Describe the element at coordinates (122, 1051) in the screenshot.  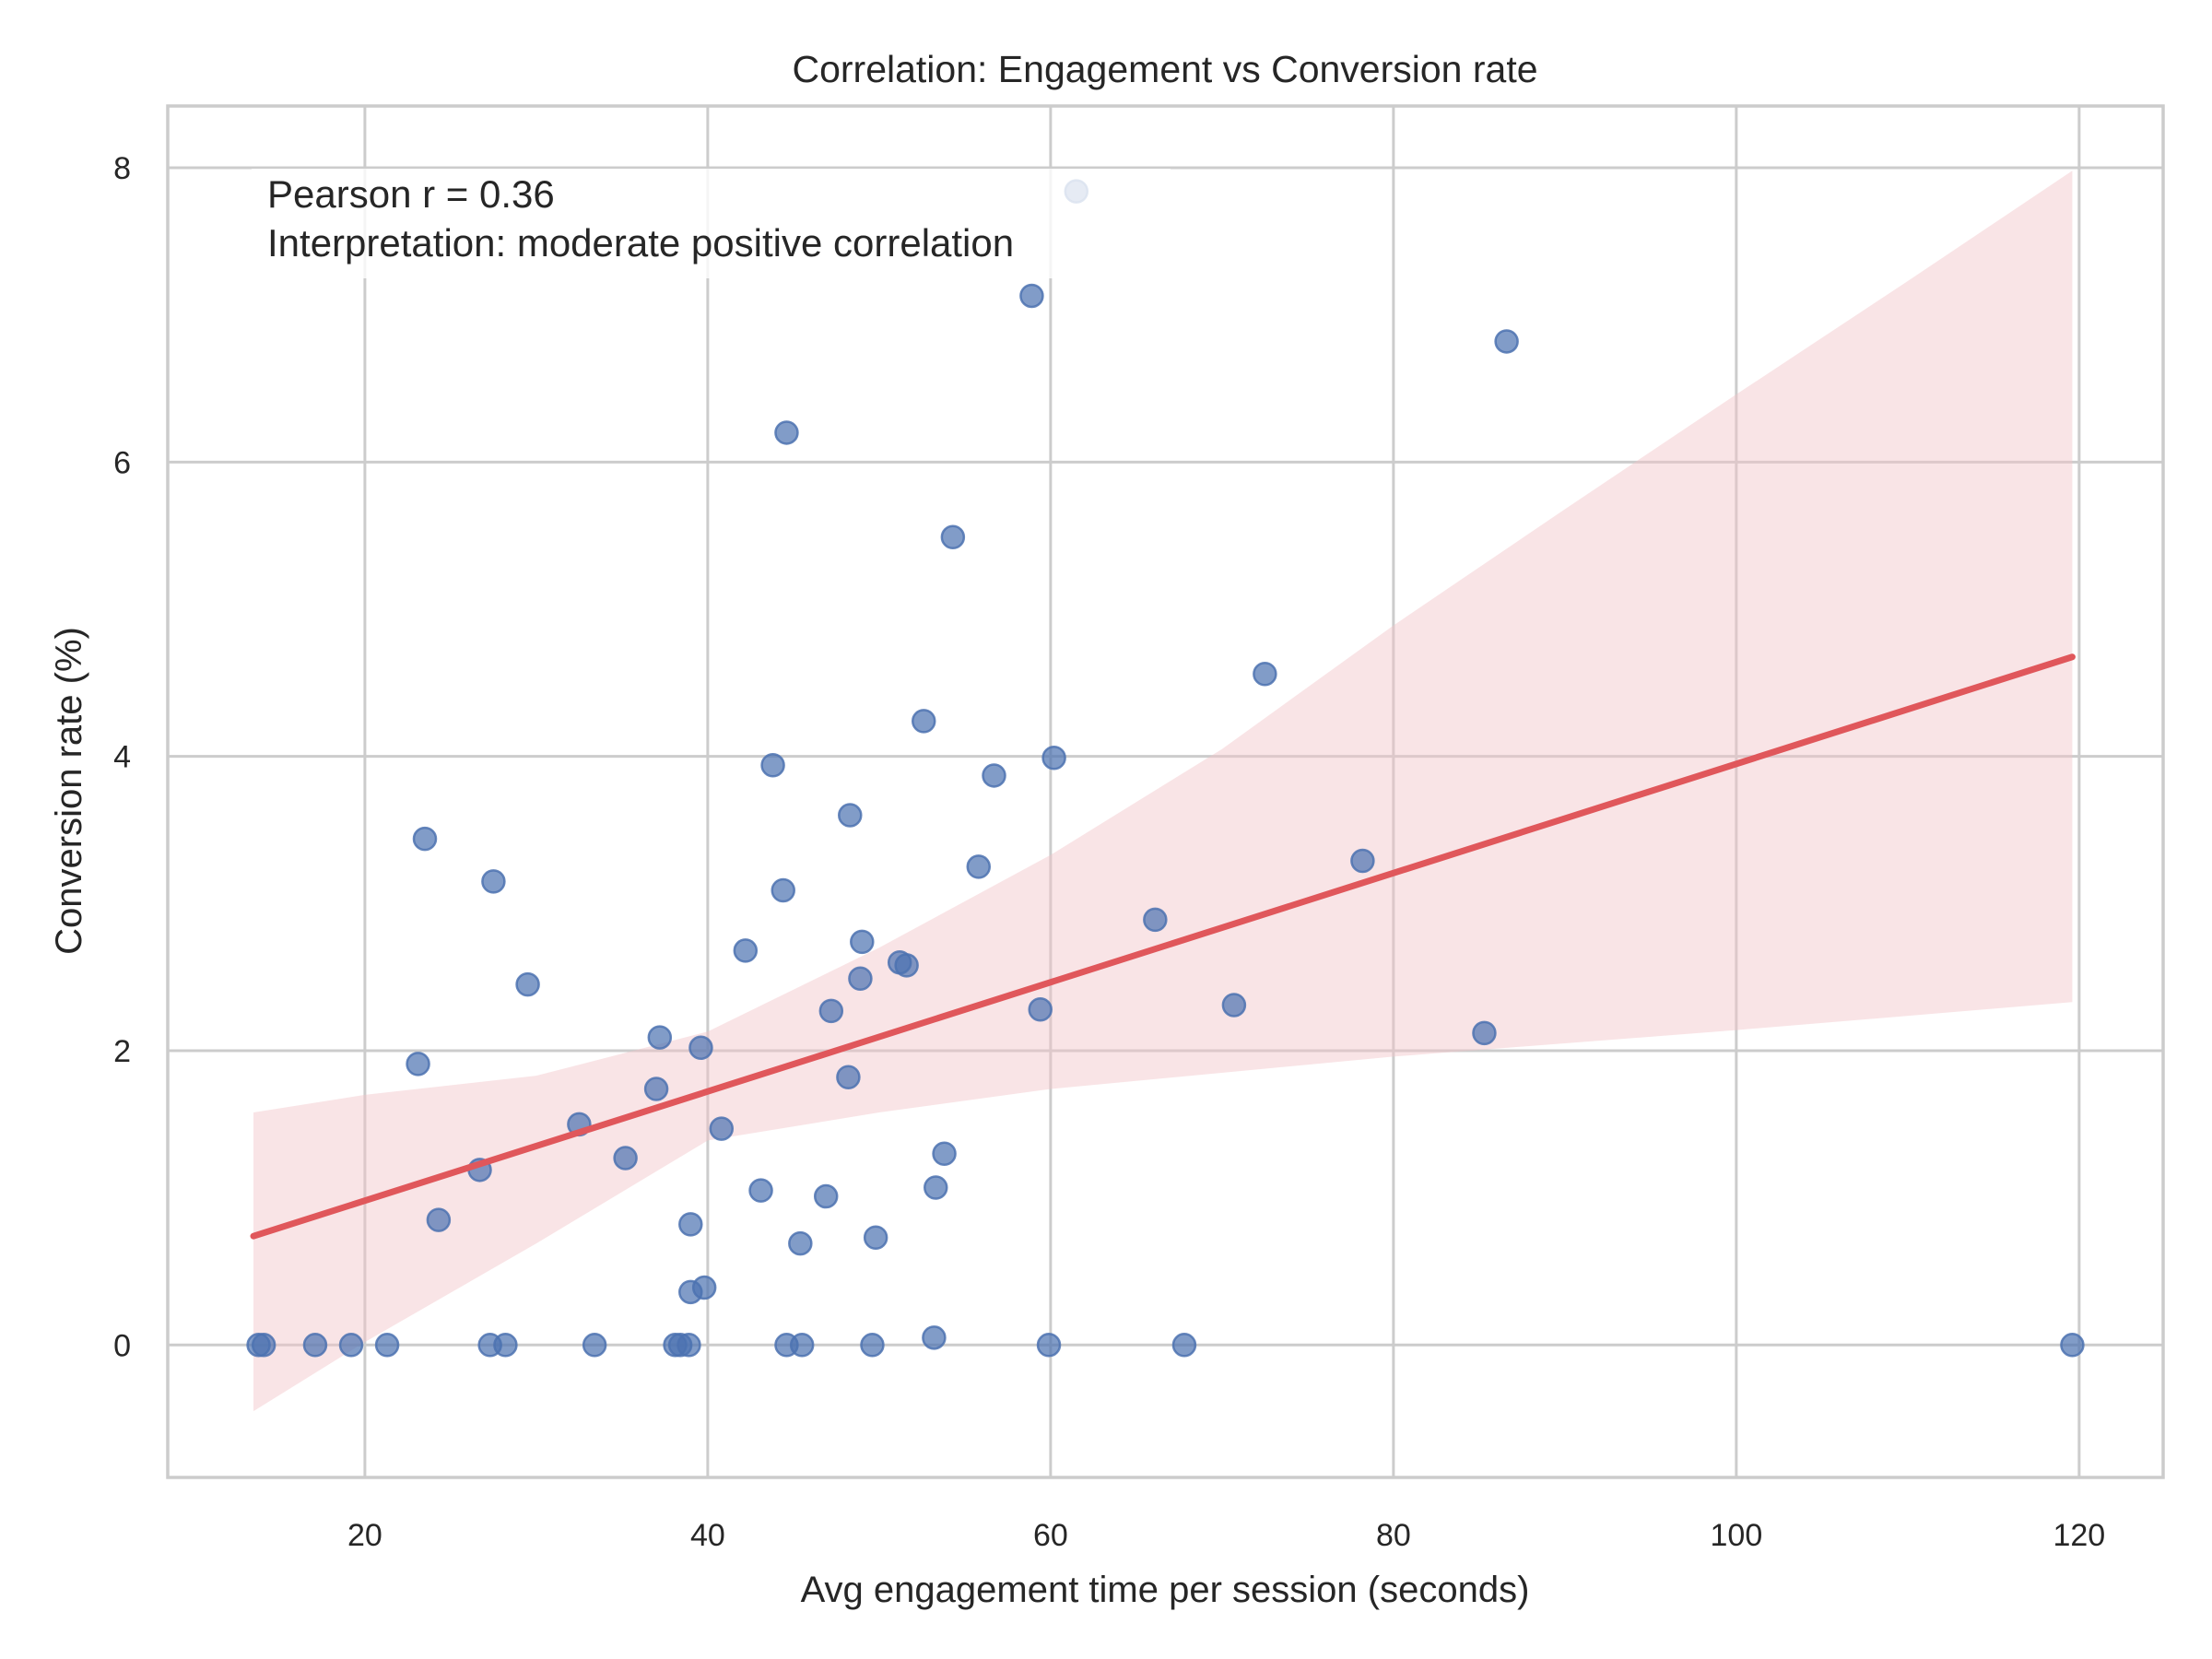
I see `y-tick-label: 2` at that location.